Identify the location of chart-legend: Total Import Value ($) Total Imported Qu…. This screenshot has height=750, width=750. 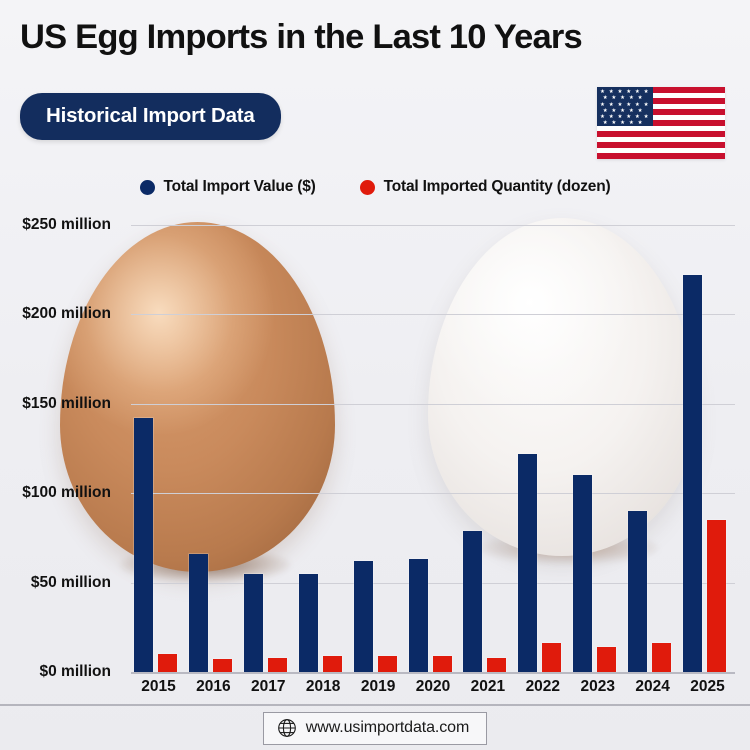
(375, 187).